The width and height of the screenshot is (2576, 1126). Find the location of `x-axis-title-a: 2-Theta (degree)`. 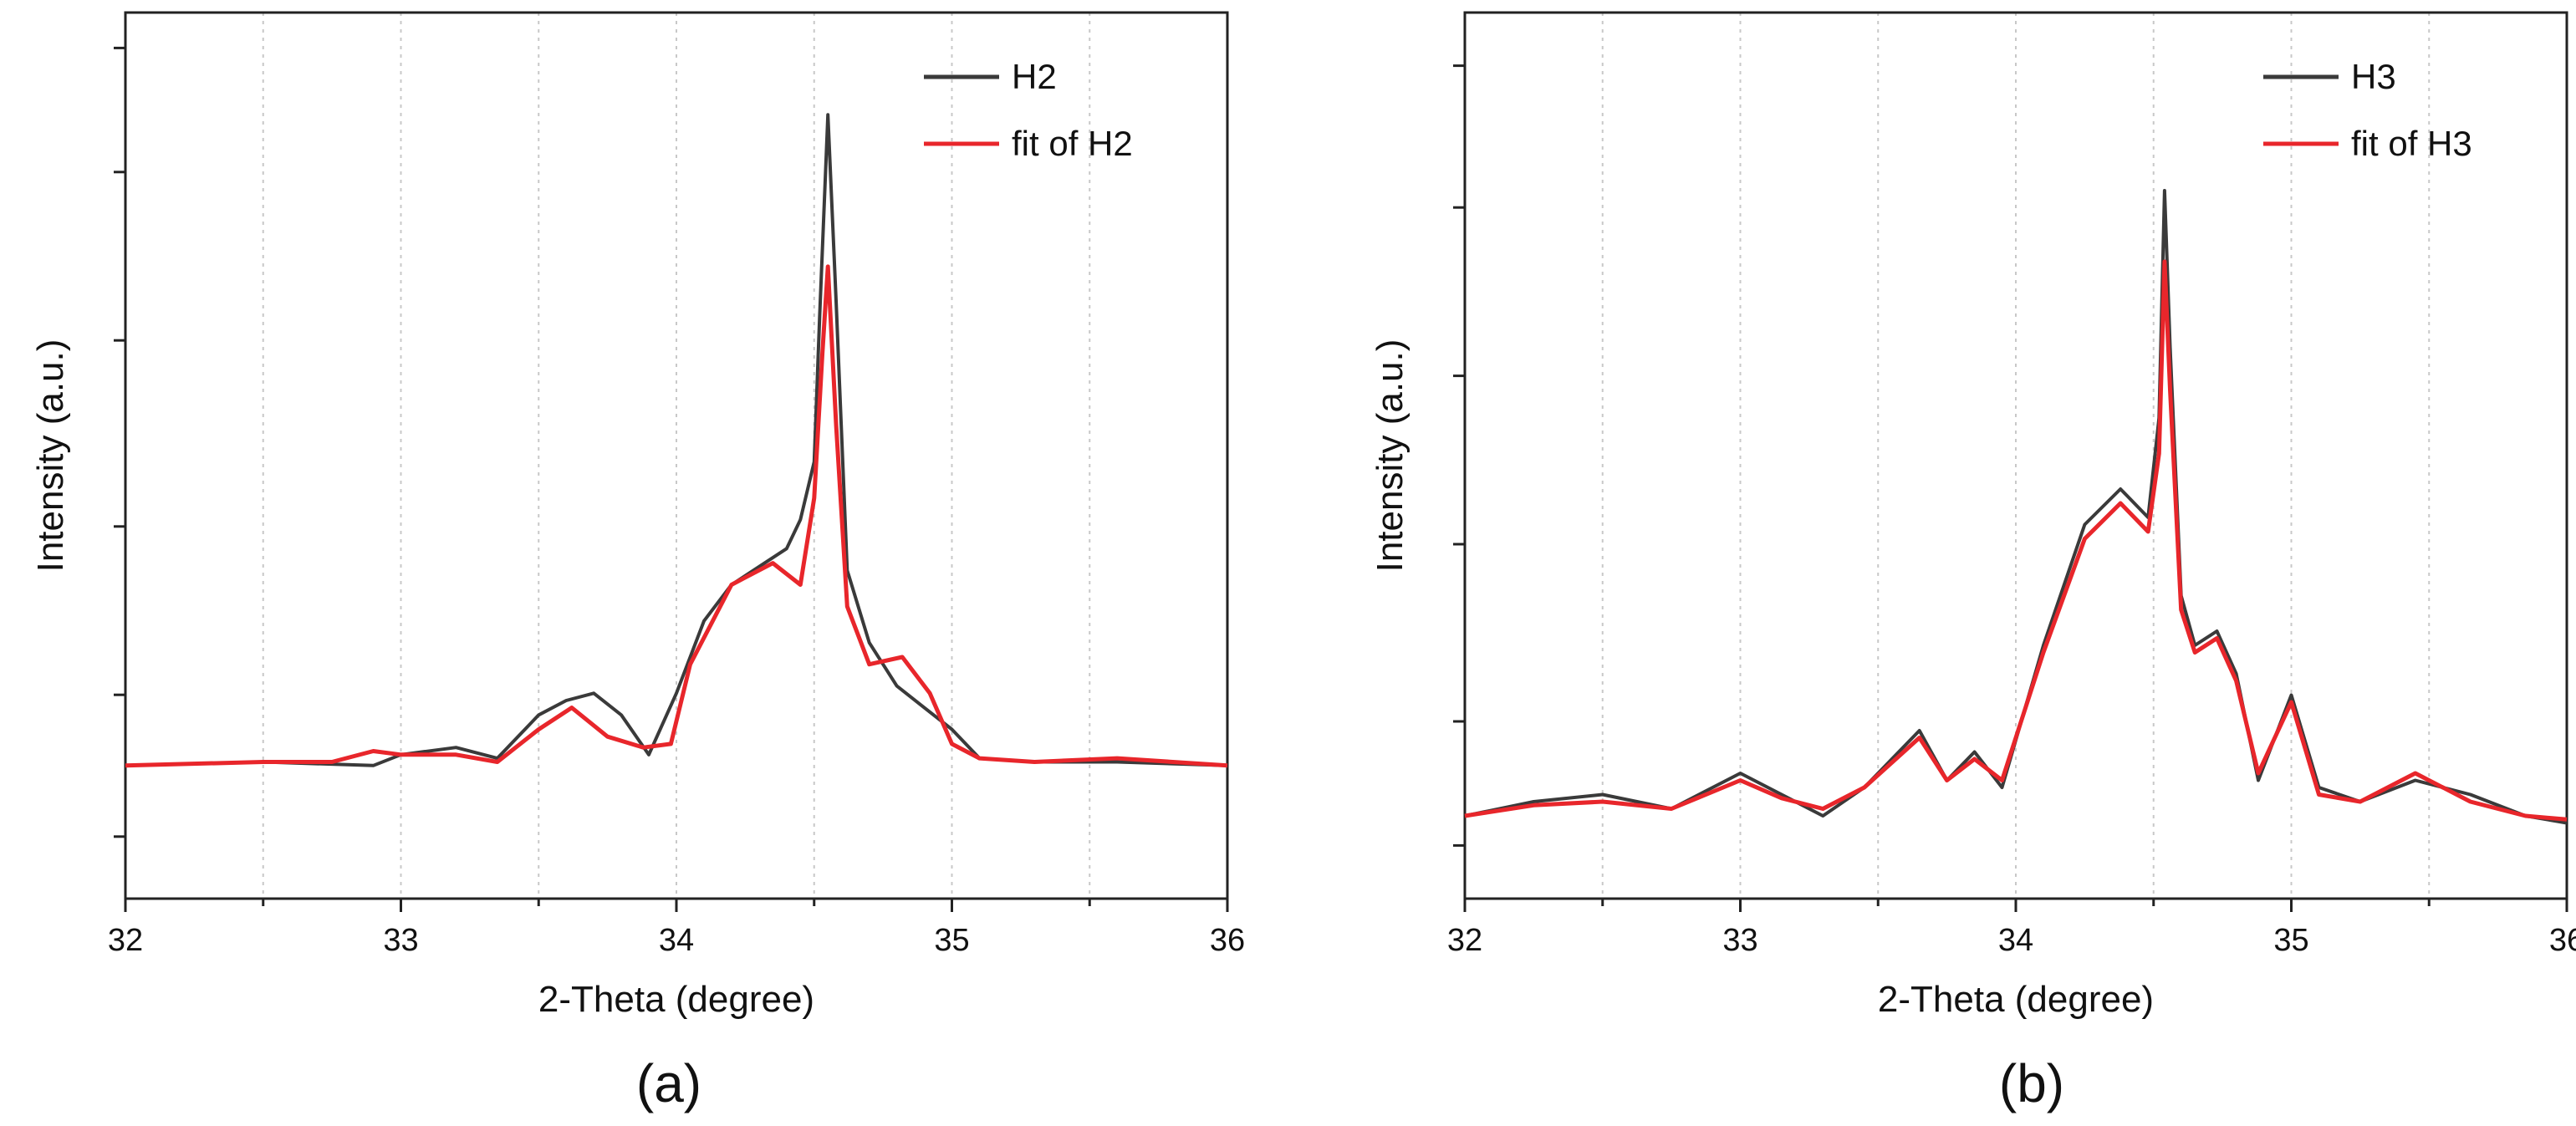

x-axis-title-a: 2-Theta (degree) is located at coordinates (676, 999).